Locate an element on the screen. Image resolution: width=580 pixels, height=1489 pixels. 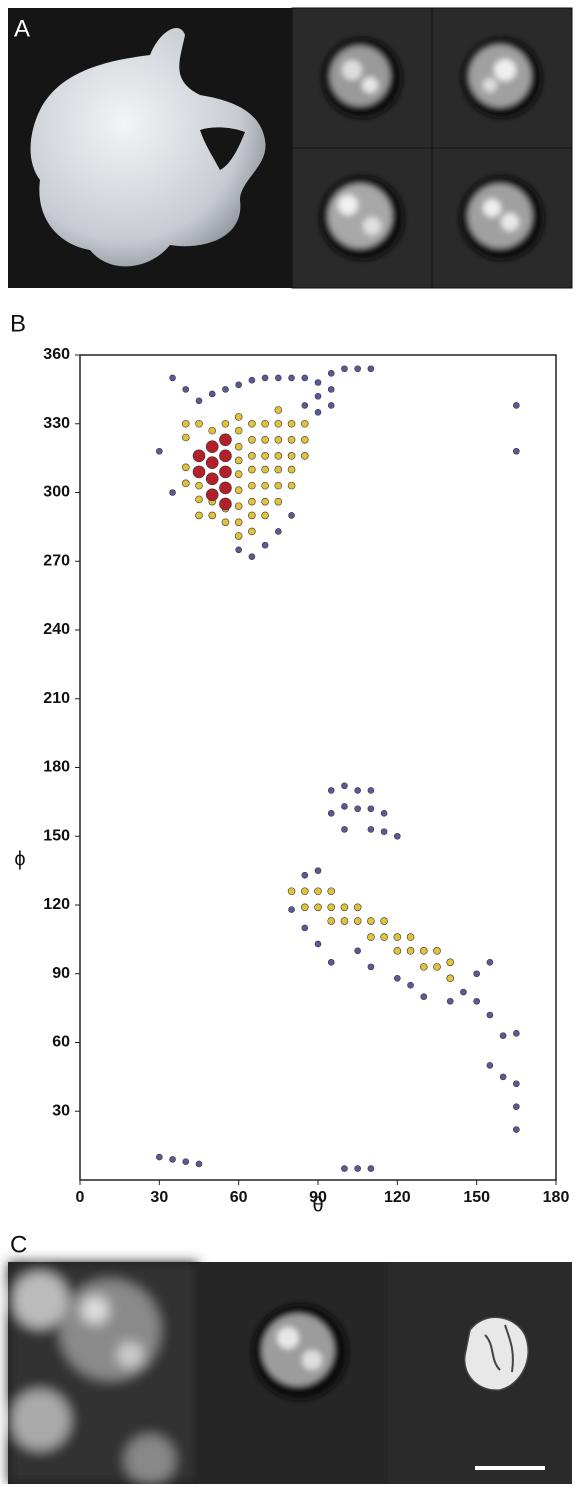
3d-map is located at coordinates (148, 147).